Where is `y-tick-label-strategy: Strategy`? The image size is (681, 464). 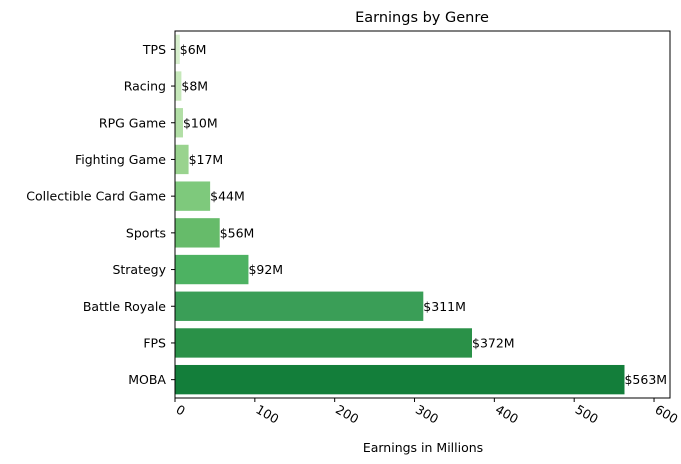 y-tick-label-strategy: Strategy is located at coordinates (139, 269).